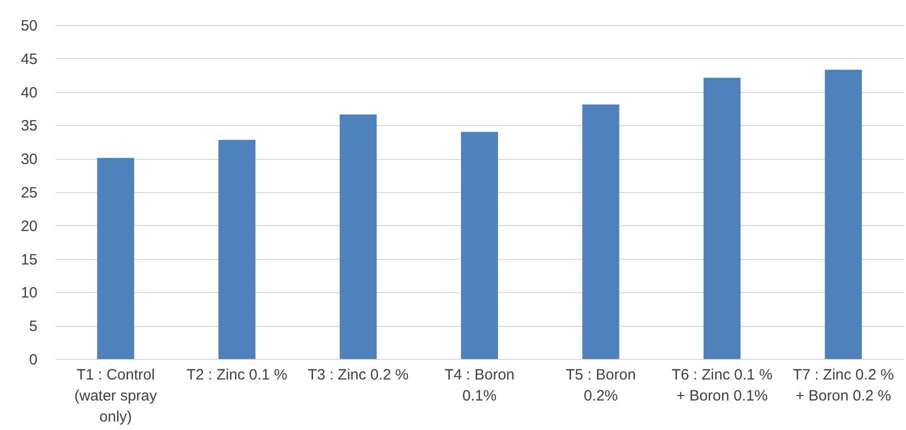 This screenshot has width=906, height=430. What do you see at coordinates (29, 226) in the screenshot?
I see `y-tick-label: 20` at bounding box center [29, 226].